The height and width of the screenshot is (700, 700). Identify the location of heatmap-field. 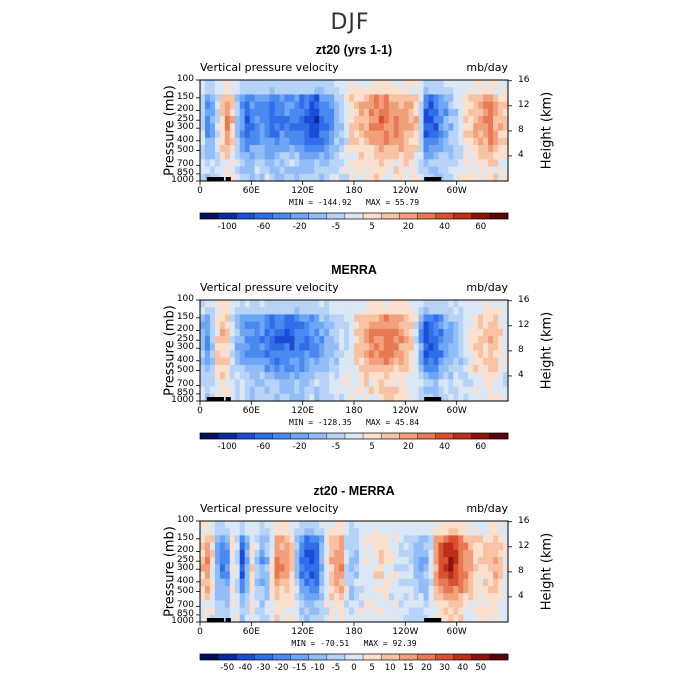
(354, 351).